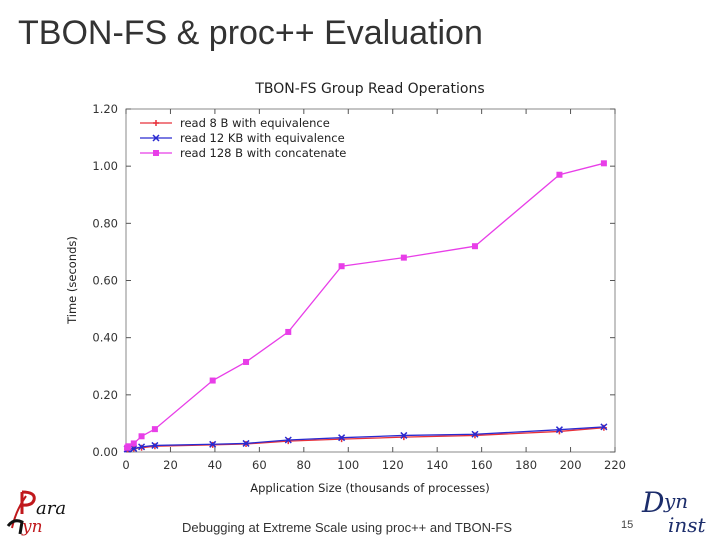 This screenshot has width=720, height=541. I want to click on x-tick-label: 200, so click(571, 465).